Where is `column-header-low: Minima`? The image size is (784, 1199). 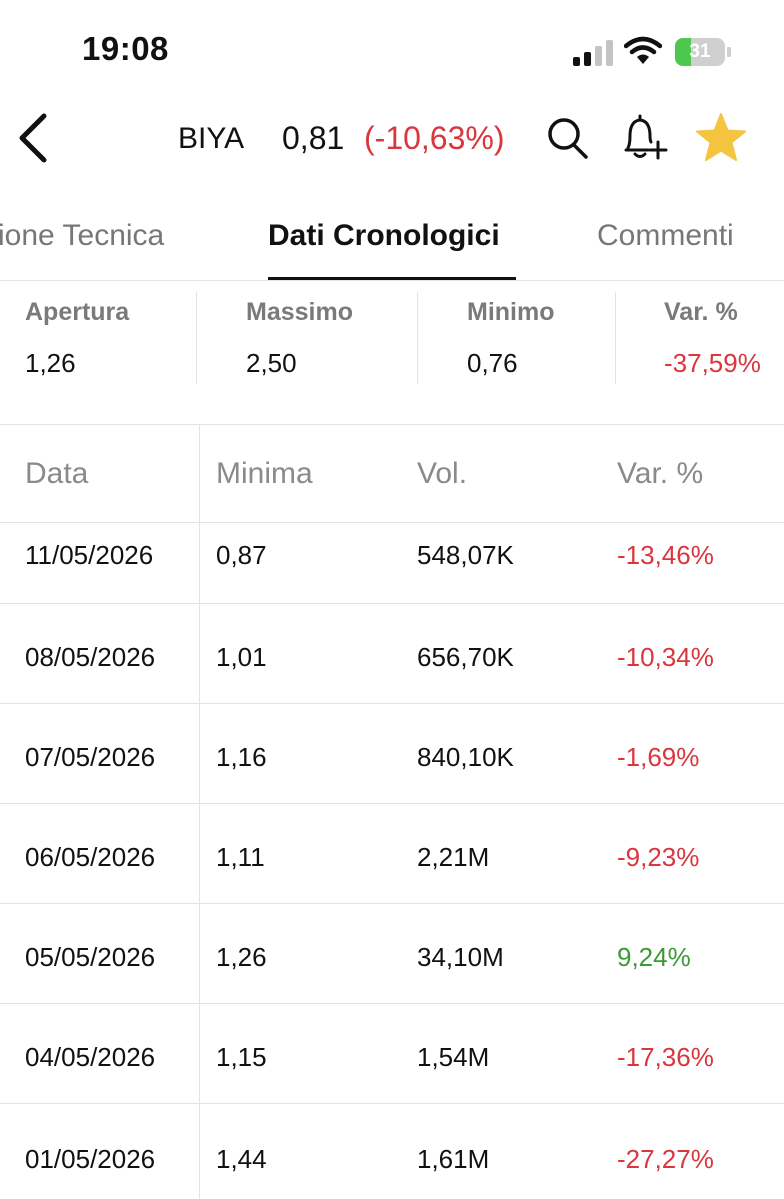 column-header-low: Minima is located at coordinates (264, 473).